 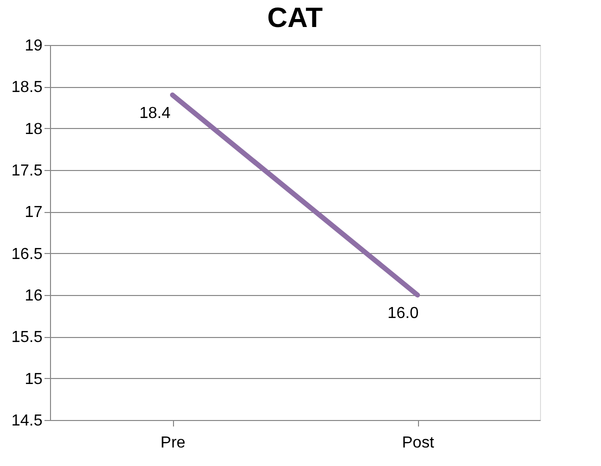 I want to click on x-tick-label: Pre, so click(x=173, y=443).